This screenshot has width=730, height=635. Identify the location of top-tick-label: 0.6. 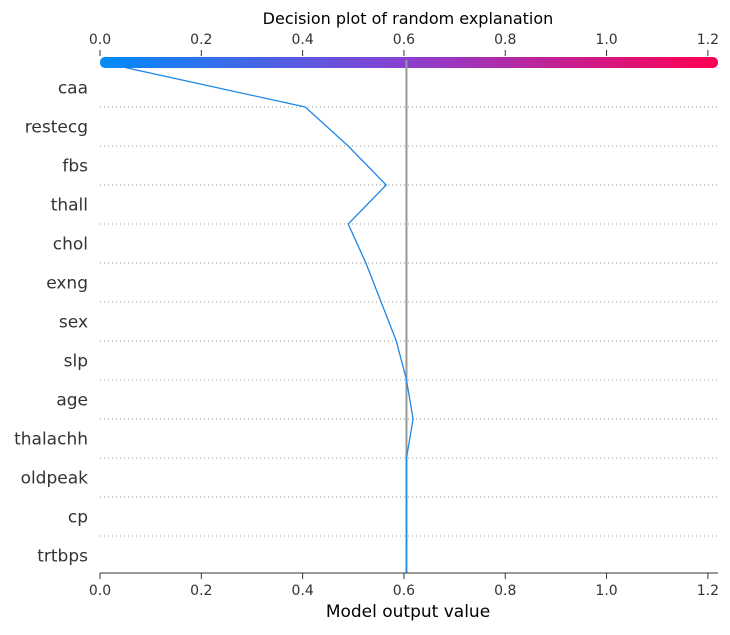
(404, 40).